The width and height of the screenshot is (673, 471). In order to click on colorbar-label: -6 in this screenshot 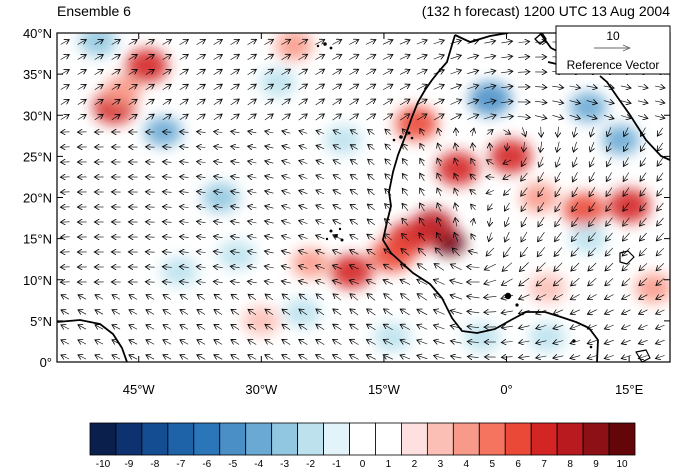, I will do `click(206, 464)`.